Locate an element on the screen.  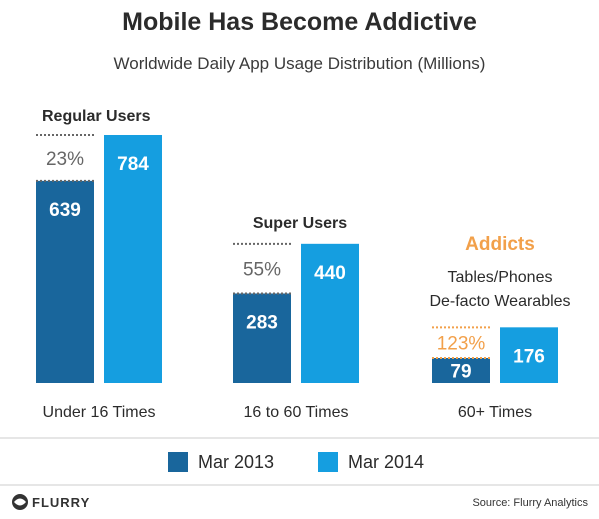
bar-value-label: 784 is located at coordinates (133, 164).